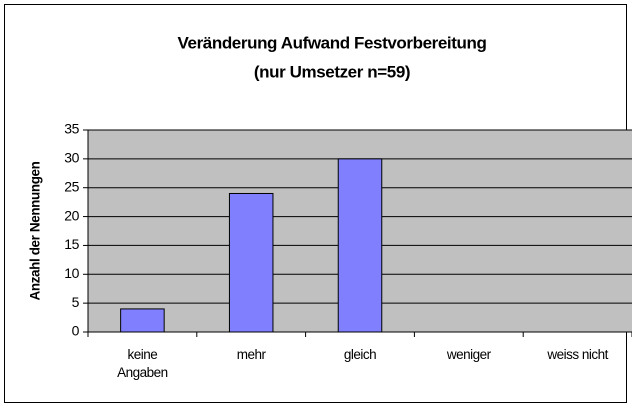 This screenshot has width=632, height=408. Describe the element at coordinates (35, 230) in the screenshot. I see `y-axis-label: Anzahl der Nennungen` at that location.